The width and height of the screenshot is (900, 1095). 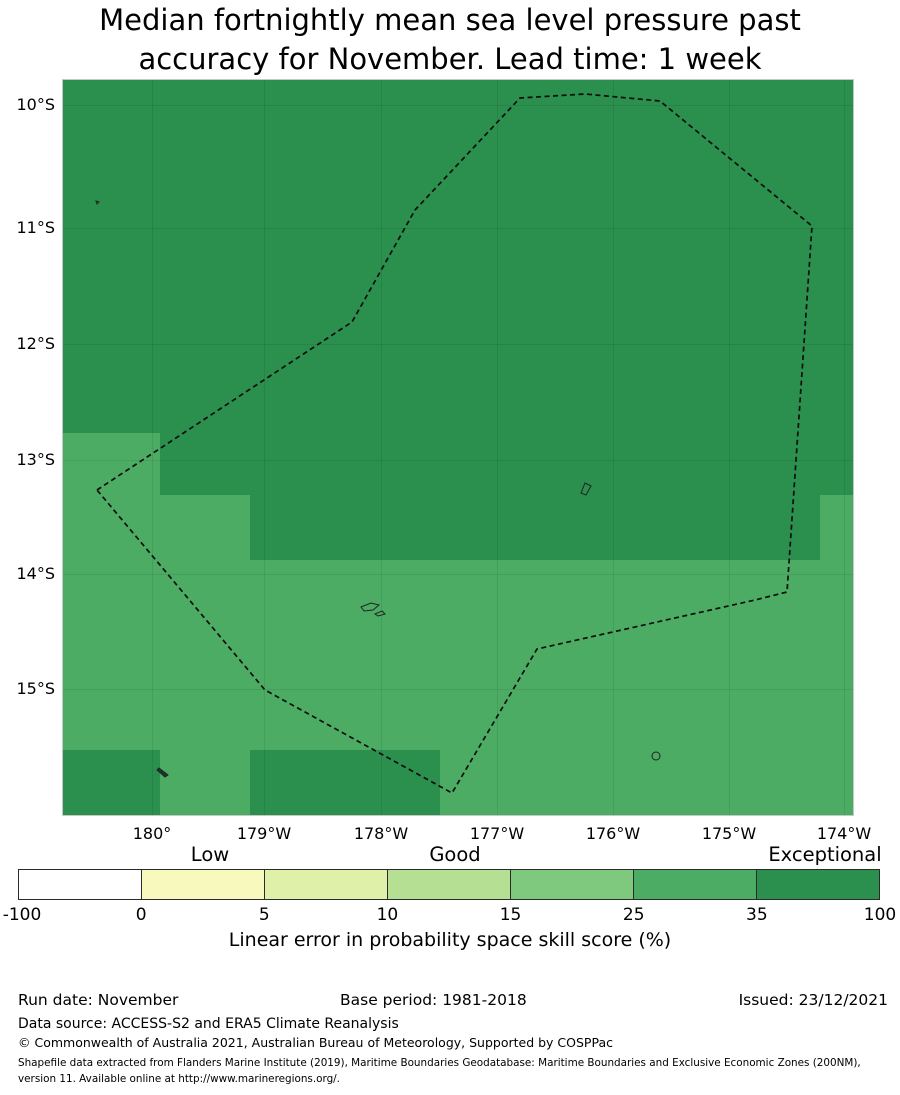 What do you see at coordinates (387, 915) in the screenshot?
I see `colorbar-tick-label: 10` at bounding box center [387, 915].